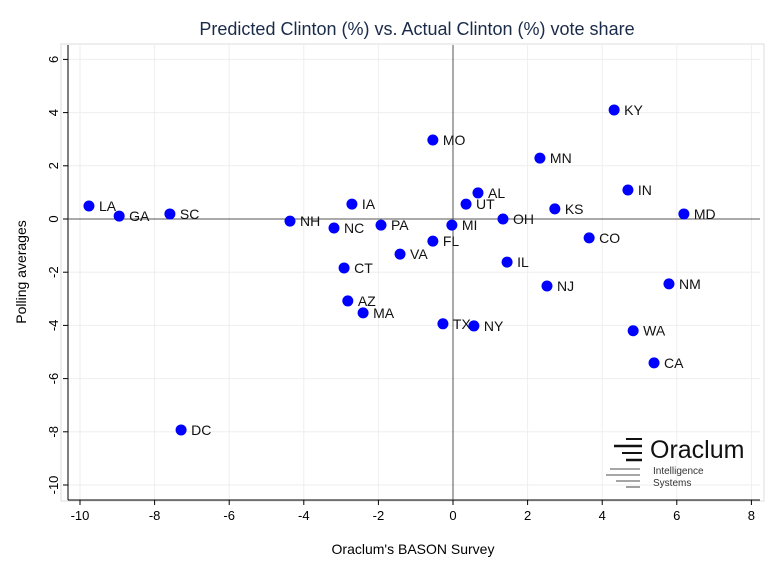 Image resolution: width=782 pixels, height=573 pixels. I want to click on oraclum-logo: Oraclum Intelligence Systems, so click(675, 462).